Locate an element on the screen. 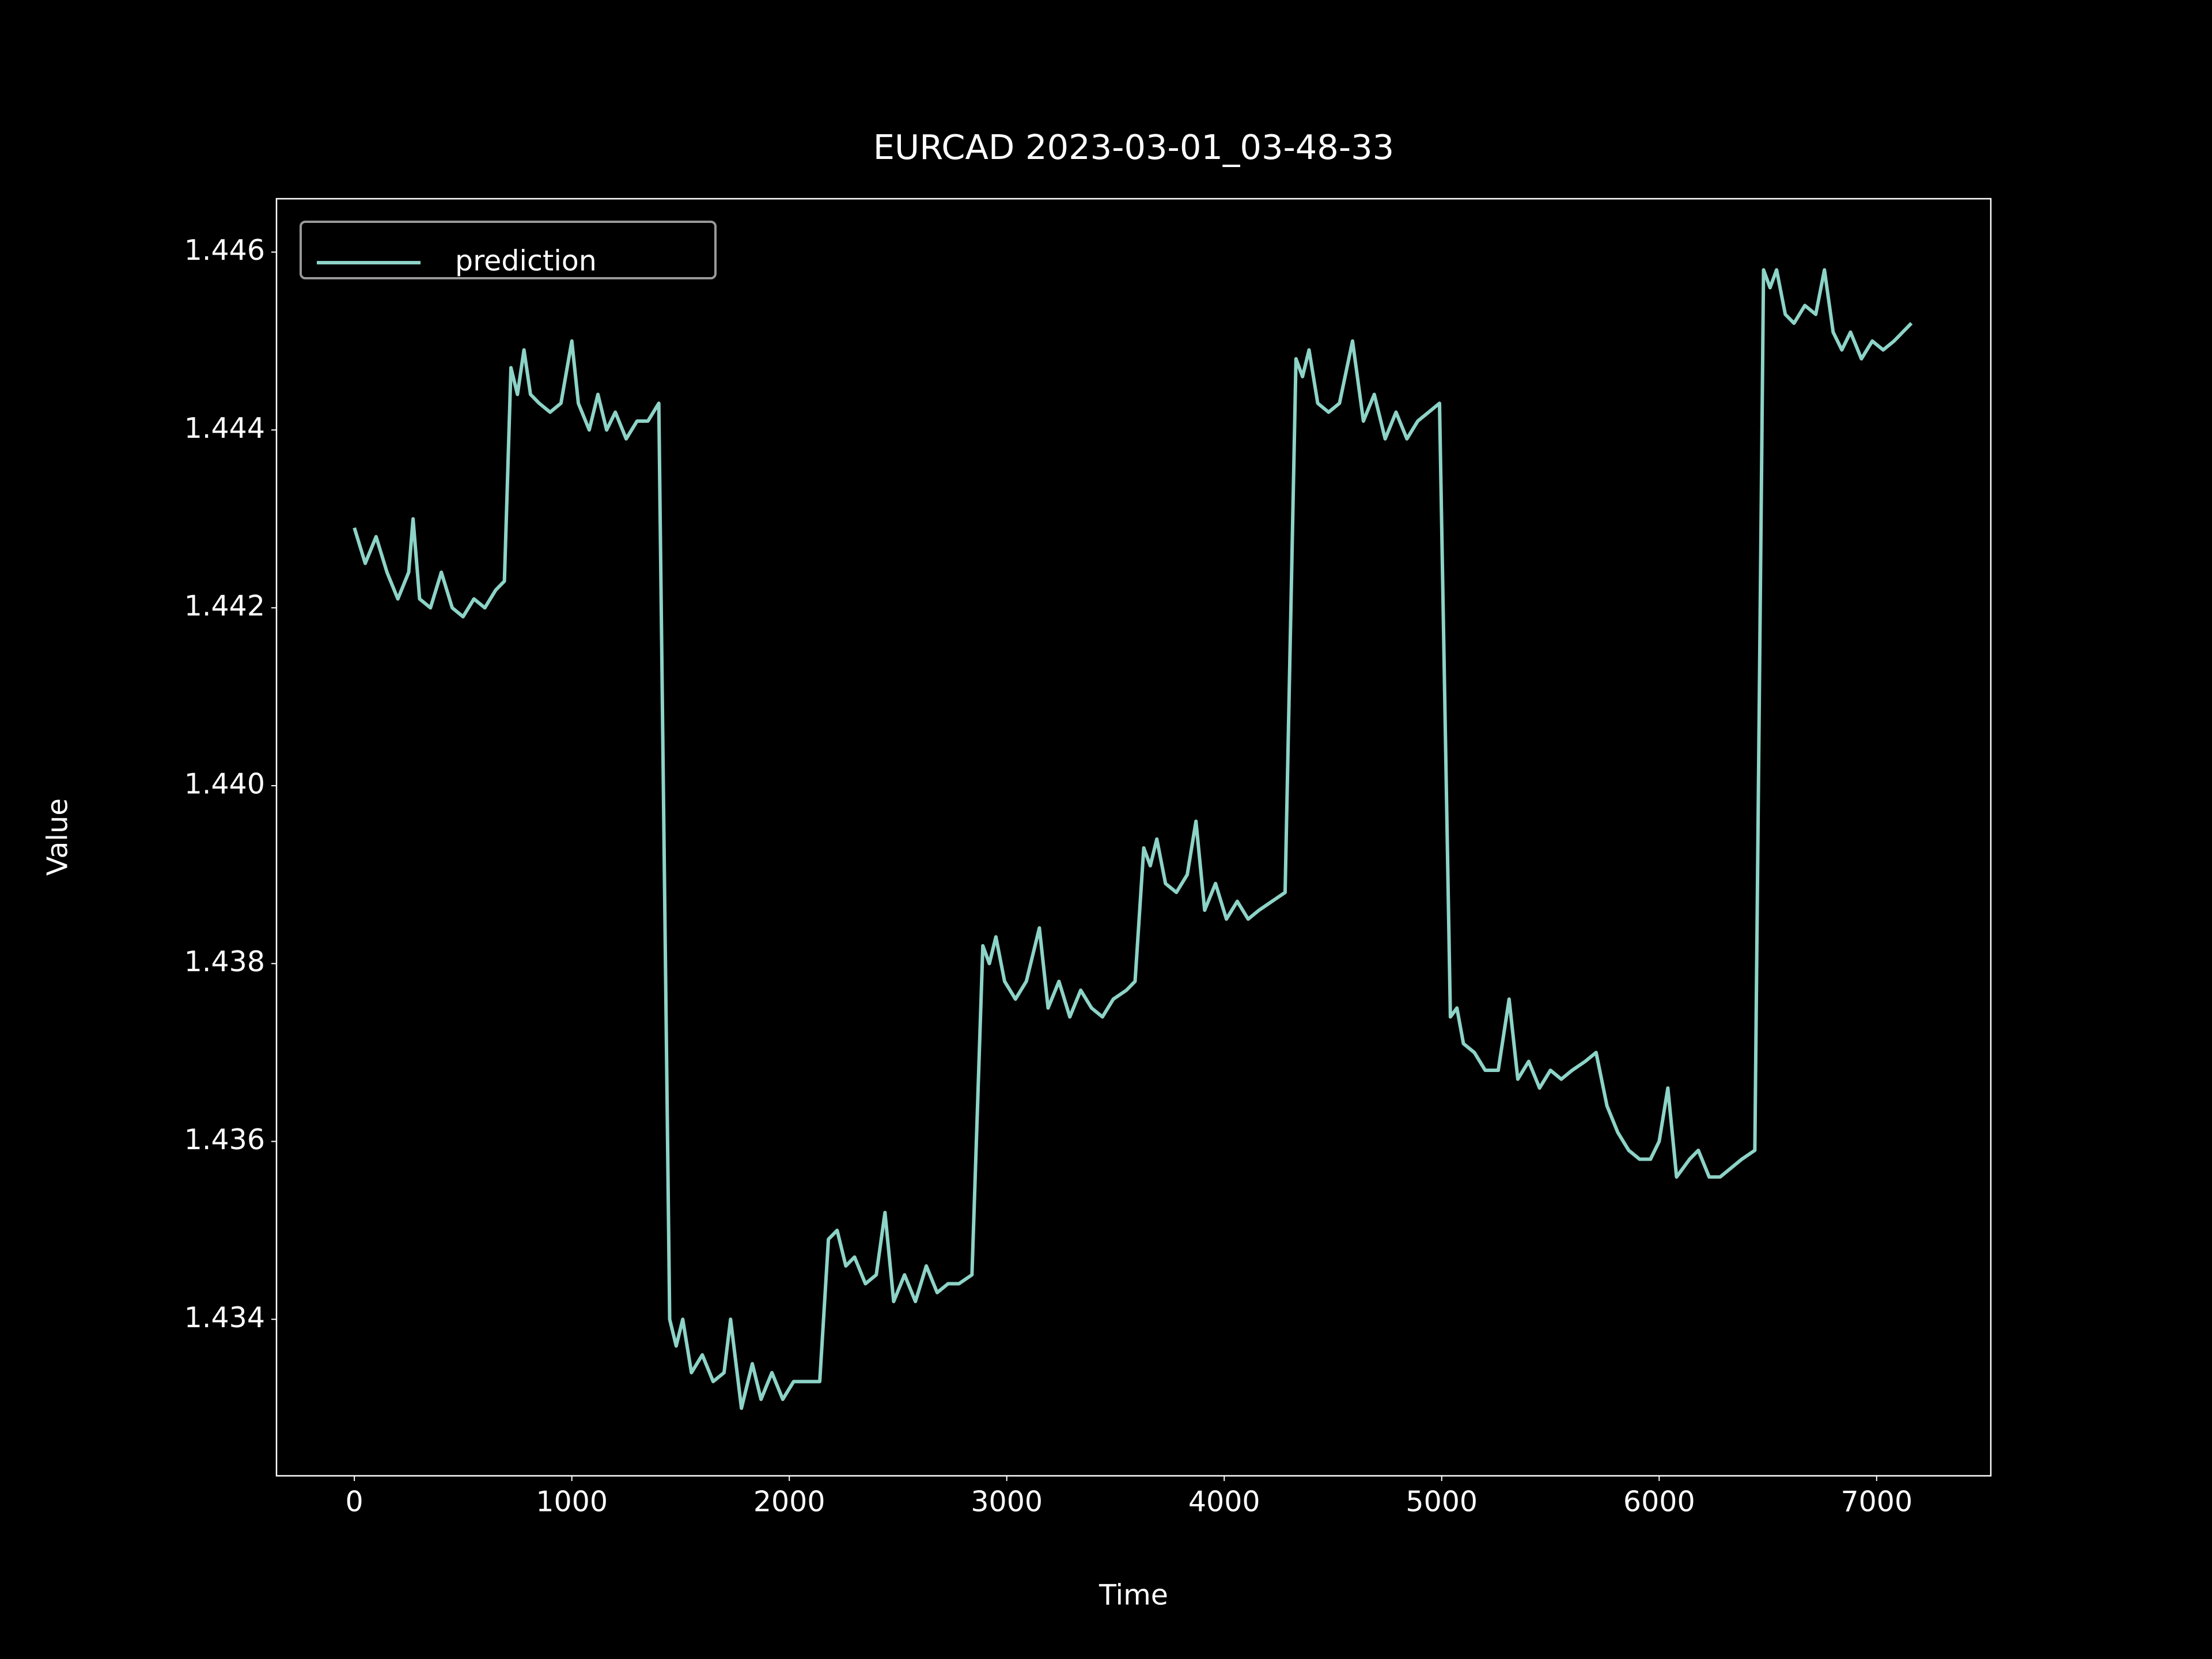 Image resolution: width=2212 pixels, height=1659 pixels. y-tick-label: 1.436 is located at coordinates (224, 1139).